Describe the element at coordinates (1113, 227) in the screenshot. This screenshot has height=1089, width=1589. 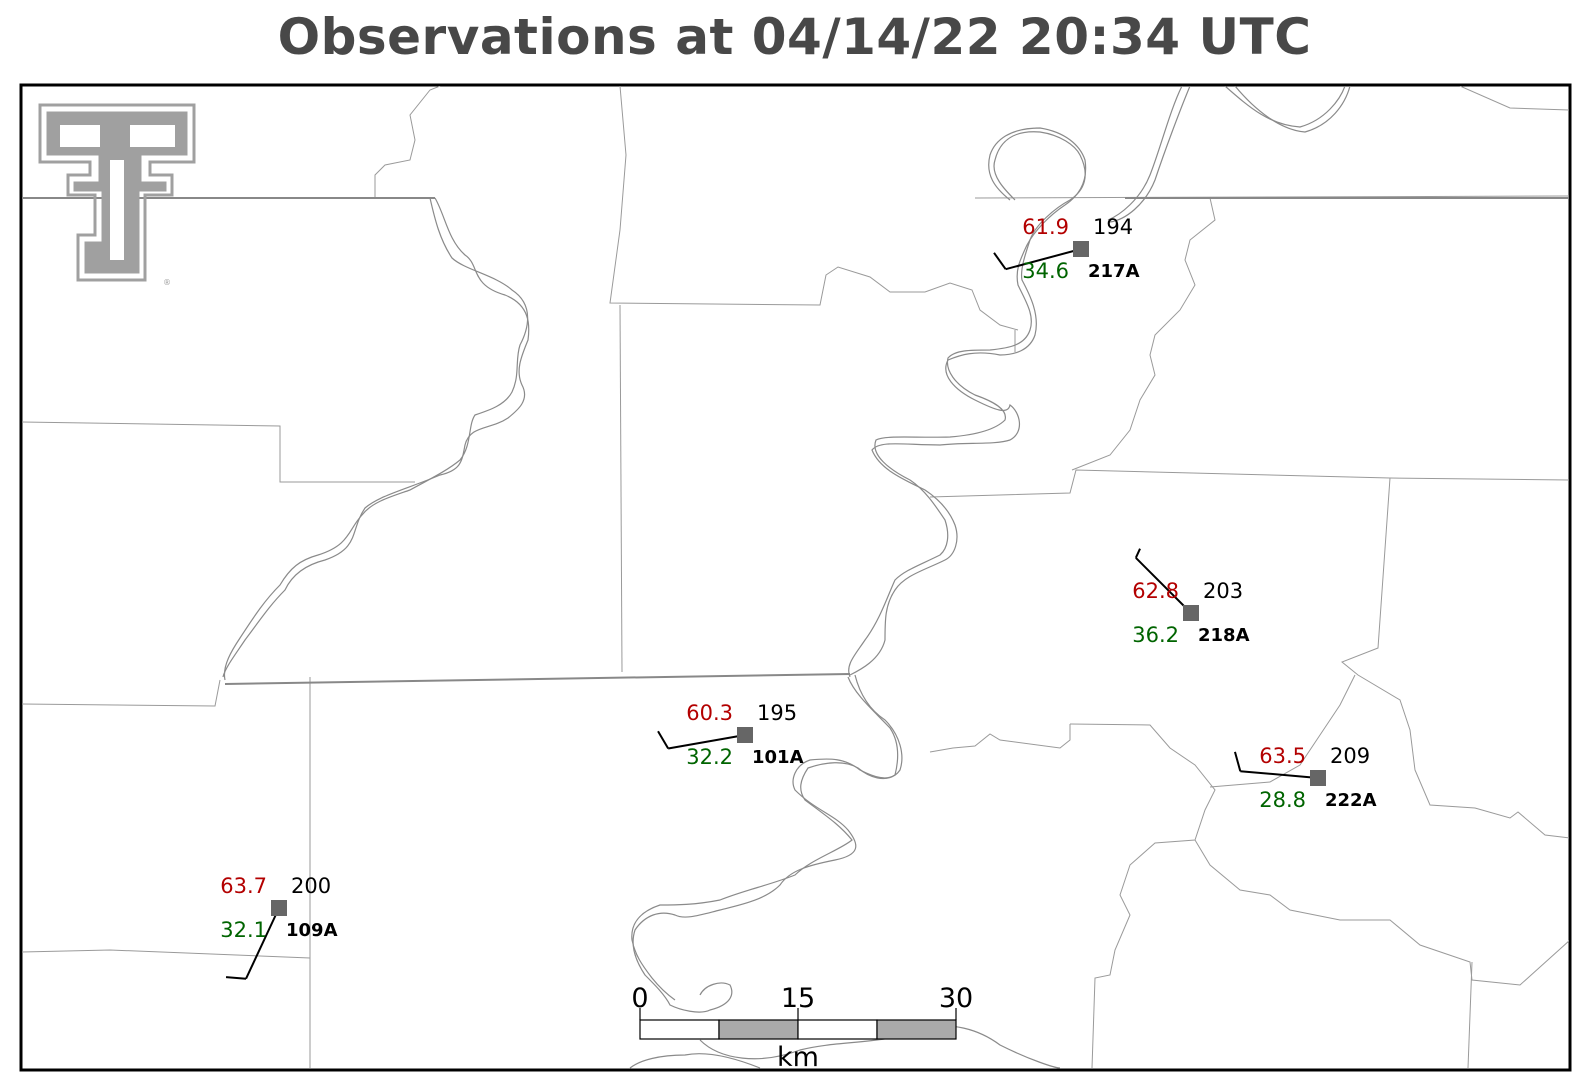
I see `station-pressure: 194` at that location.